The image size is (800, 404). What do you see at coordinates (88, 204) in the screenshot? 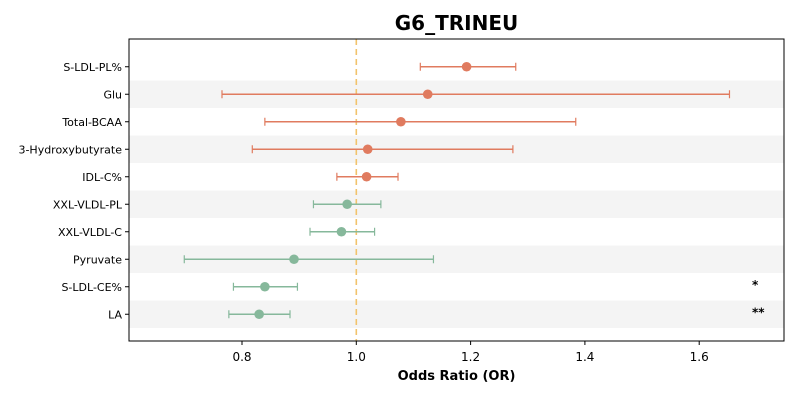
I see `y-tick-label: XXL-VLDL-PL` at bounding box center [88, 204].